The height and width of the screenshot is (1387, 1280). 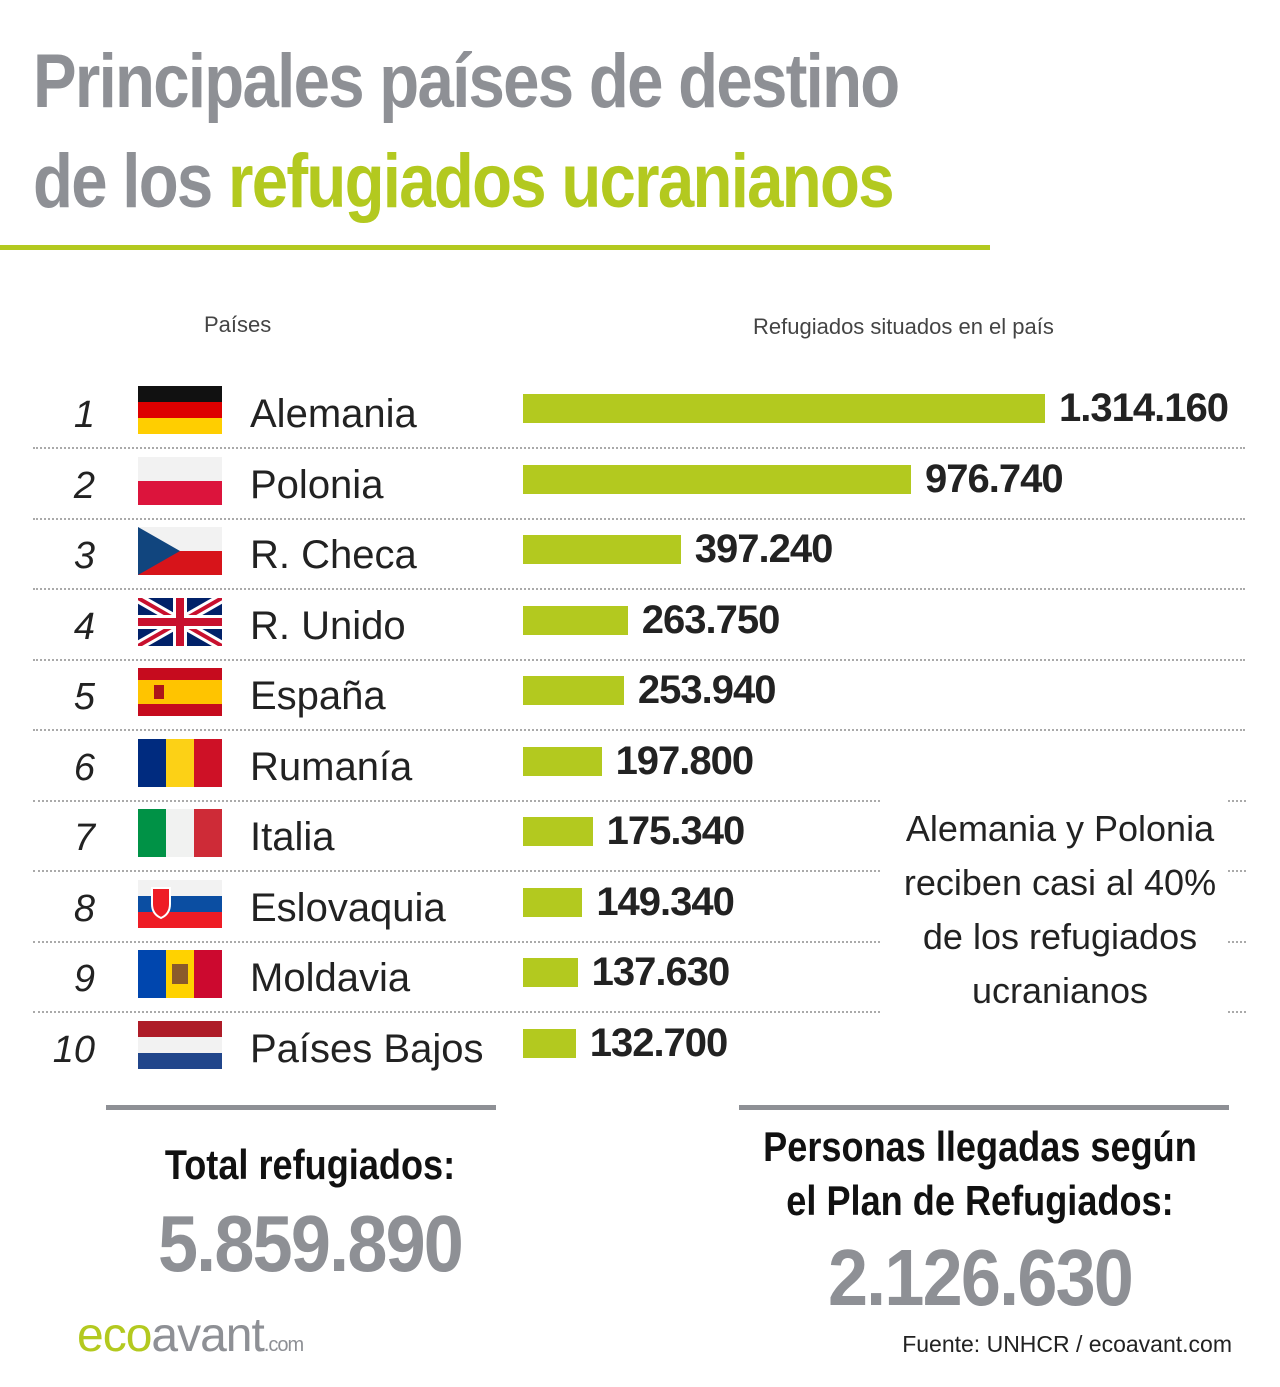 What do you see at coordinates (301, 1107) in the screenshot?
I see `divider-left` at bounding box center [301, 1107].